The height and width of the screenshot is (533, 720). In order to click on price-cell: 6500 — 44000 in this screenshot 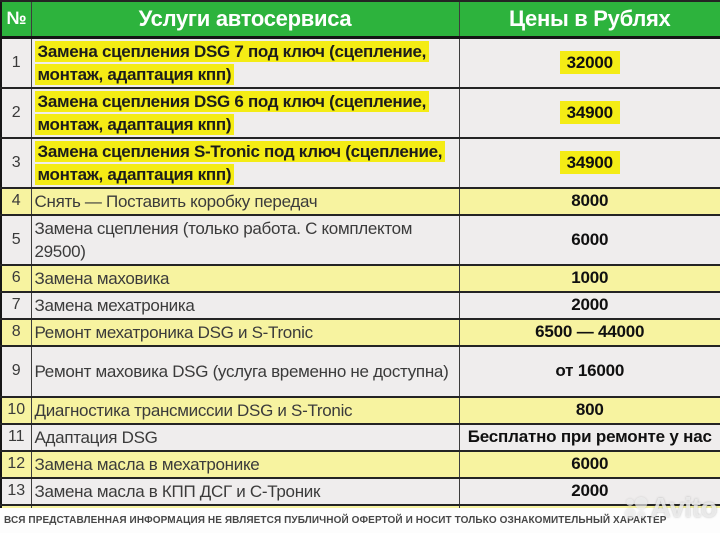, I will do `click(589, 332)`.